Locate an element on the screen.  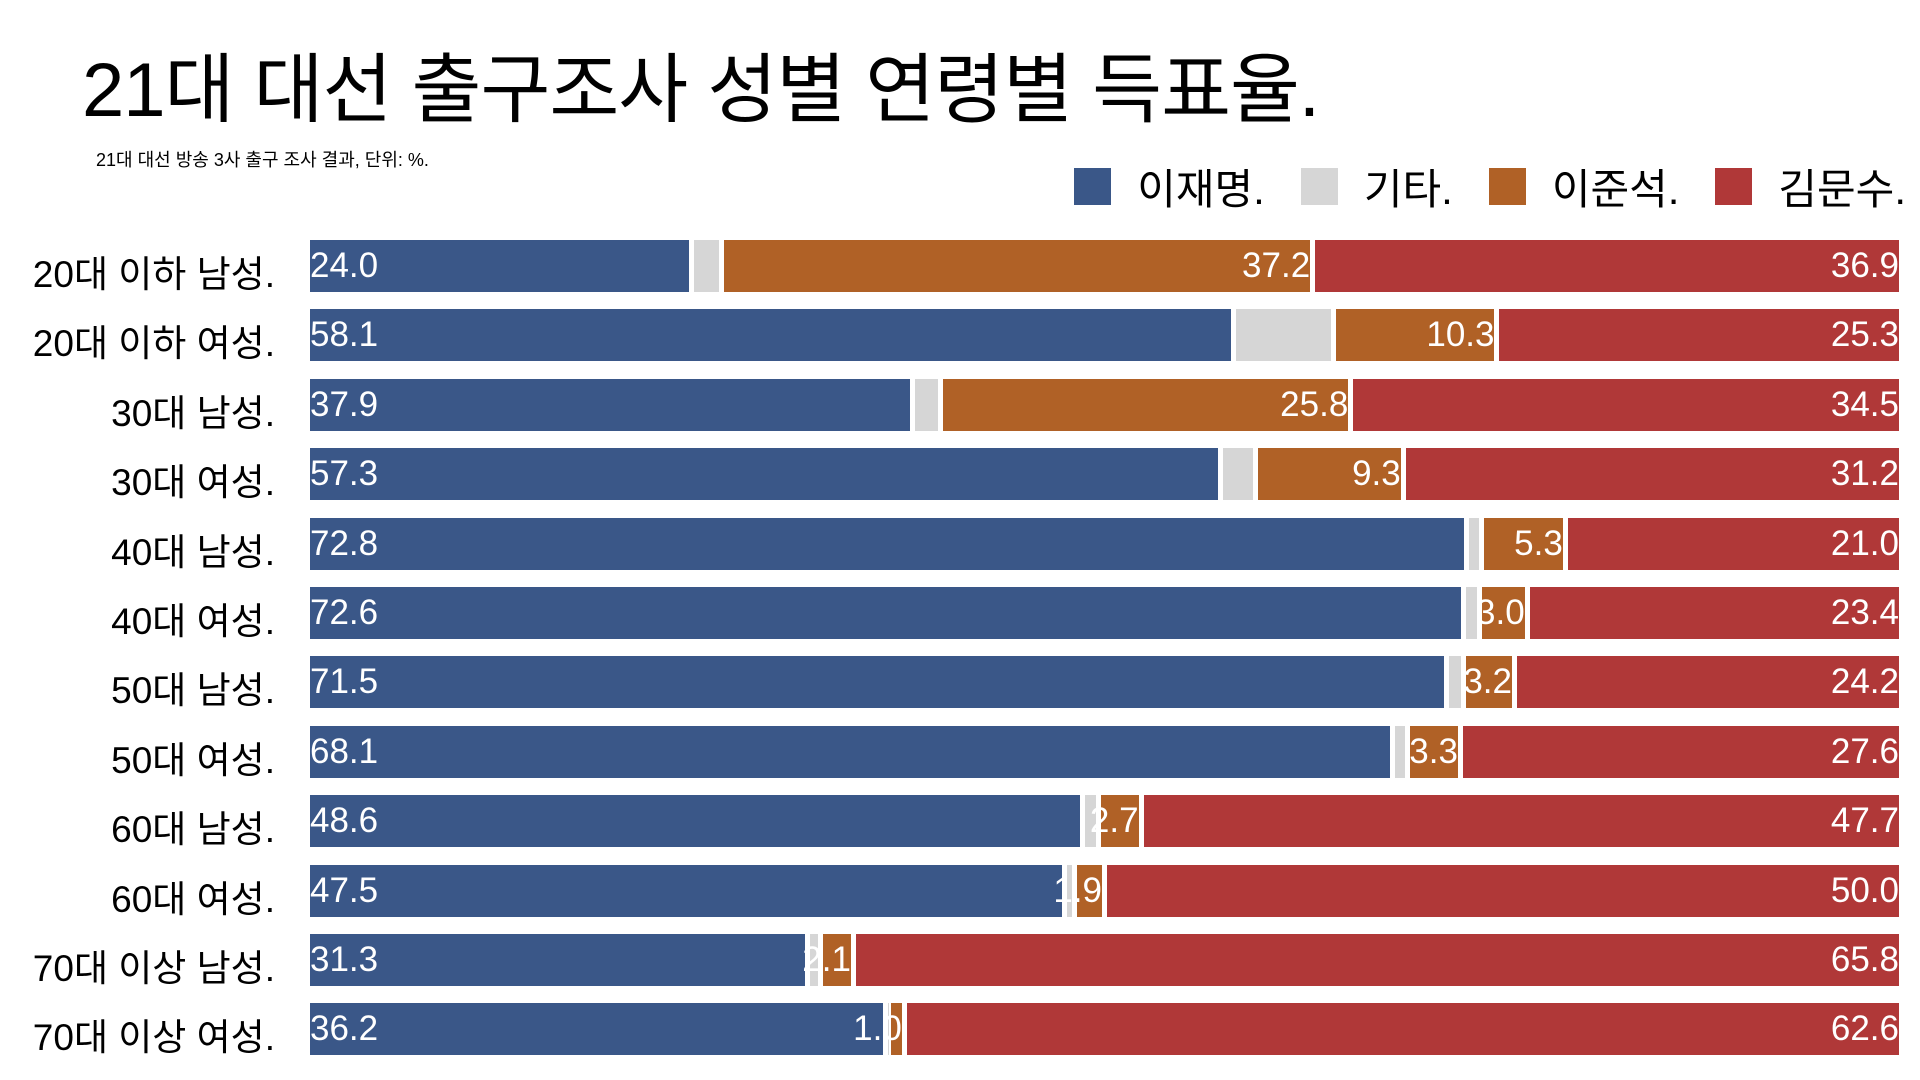
data-label: 5.3 is located at coordinates (1538, 543).